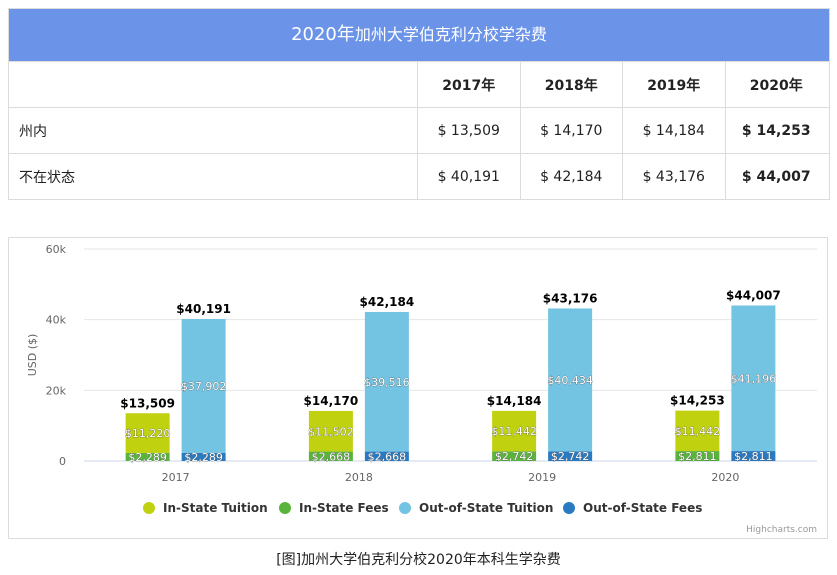  I want to click on data-label: $37,902, so click(204, 386).